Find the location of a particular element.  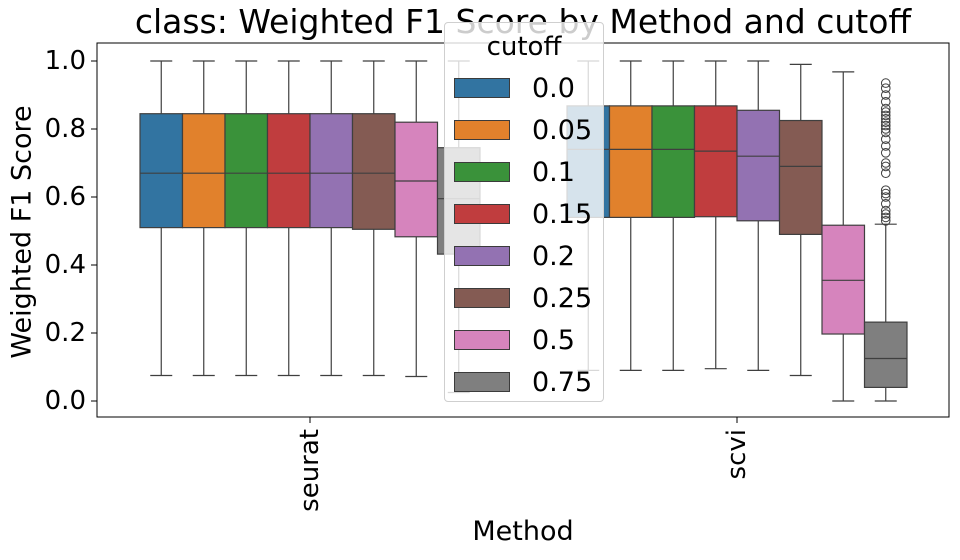

legend-item: 0.15 is located at coordinates (524, 214).